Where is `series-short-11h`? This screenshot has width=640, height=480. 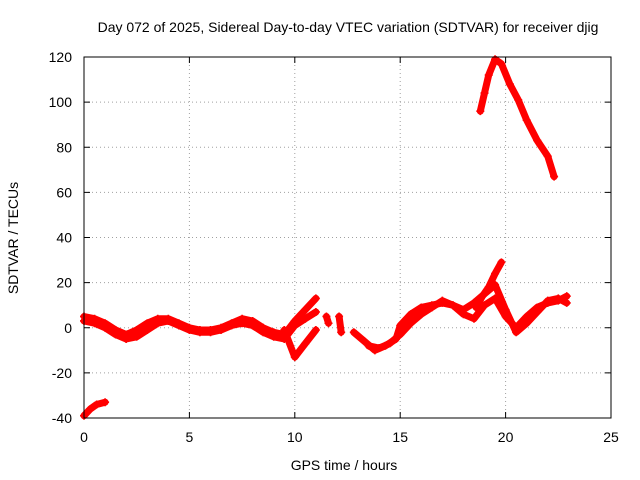
series-short-11h is located at coordinates (327, 320).